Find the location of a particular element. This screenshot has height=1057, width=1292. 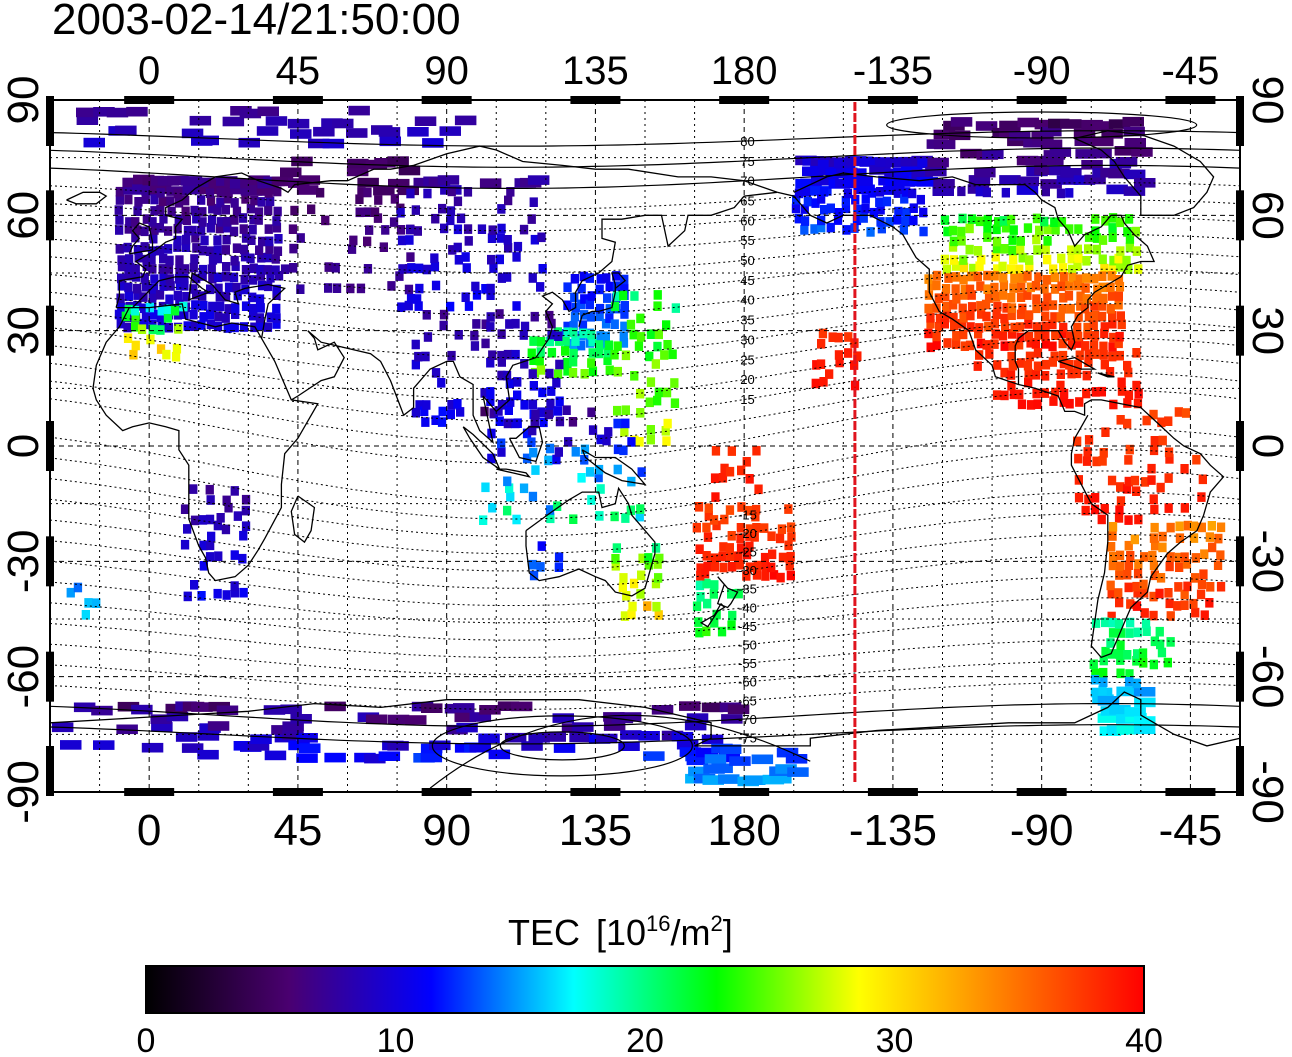

bottom-lon-label: -135 is located at coordinates (893, 830).